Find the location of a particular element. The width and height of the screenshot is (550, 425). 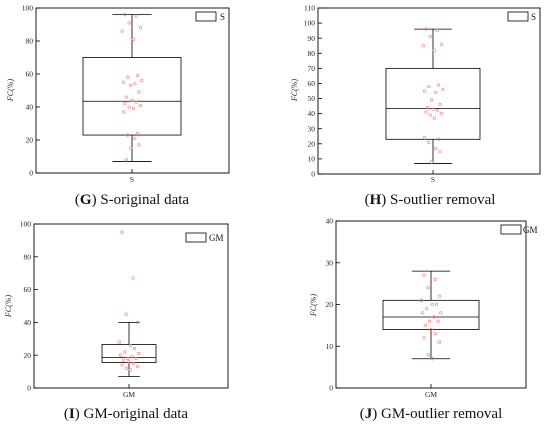

caption-letter: I is located at coordinates (72, 414).